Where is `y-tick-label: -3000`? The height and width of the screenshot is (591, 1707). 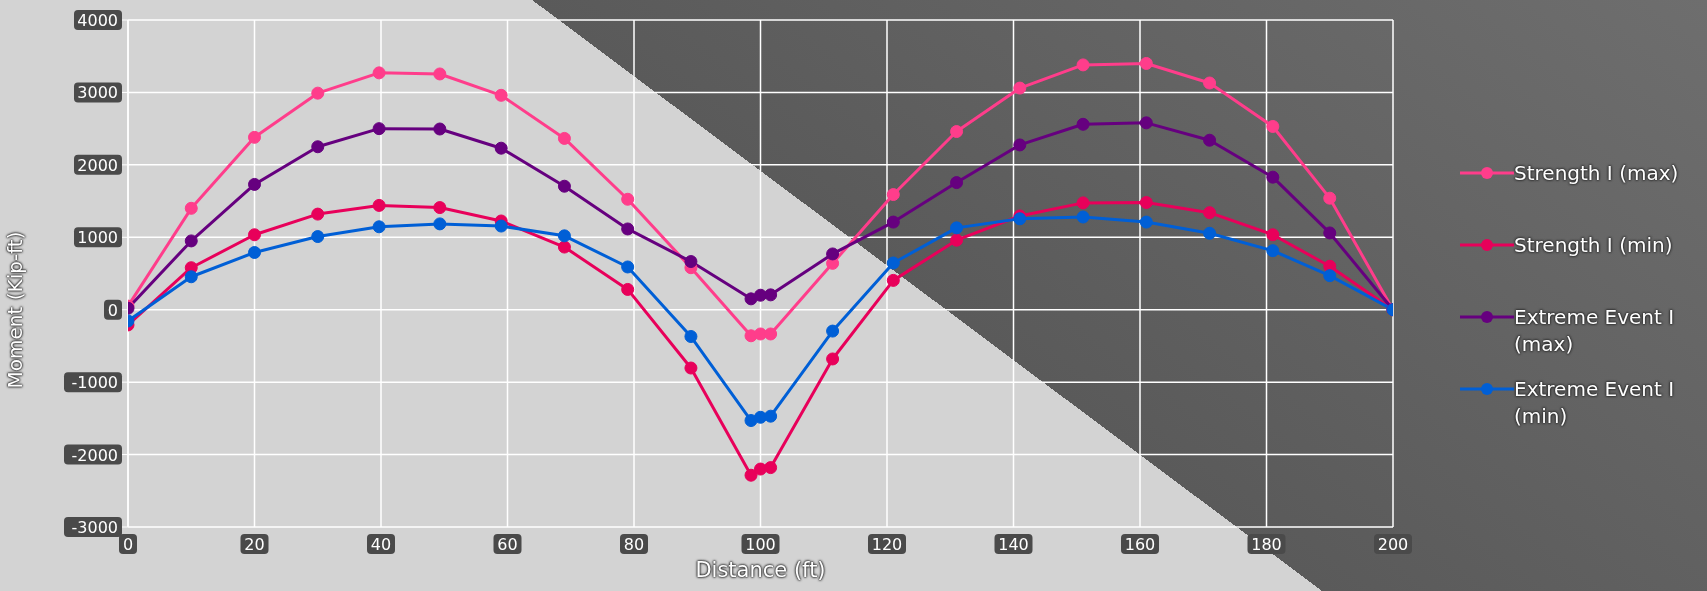
y-tick-label: -3000 is located at coordinates (94, 527).